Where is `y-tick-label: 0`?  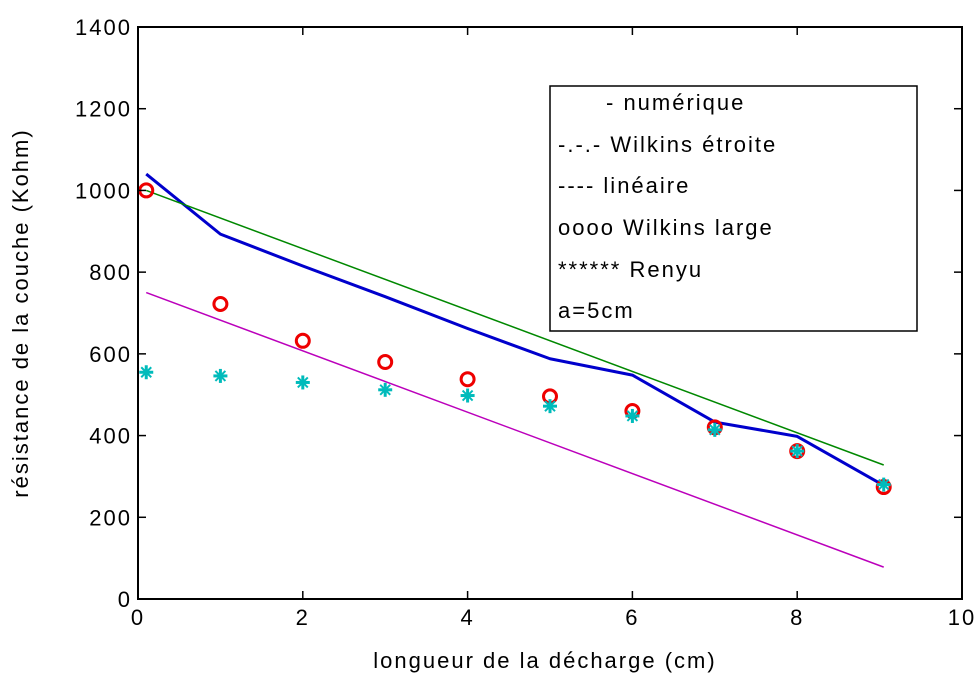 y-tick-label: 0 is located at coordinates (125, 599).